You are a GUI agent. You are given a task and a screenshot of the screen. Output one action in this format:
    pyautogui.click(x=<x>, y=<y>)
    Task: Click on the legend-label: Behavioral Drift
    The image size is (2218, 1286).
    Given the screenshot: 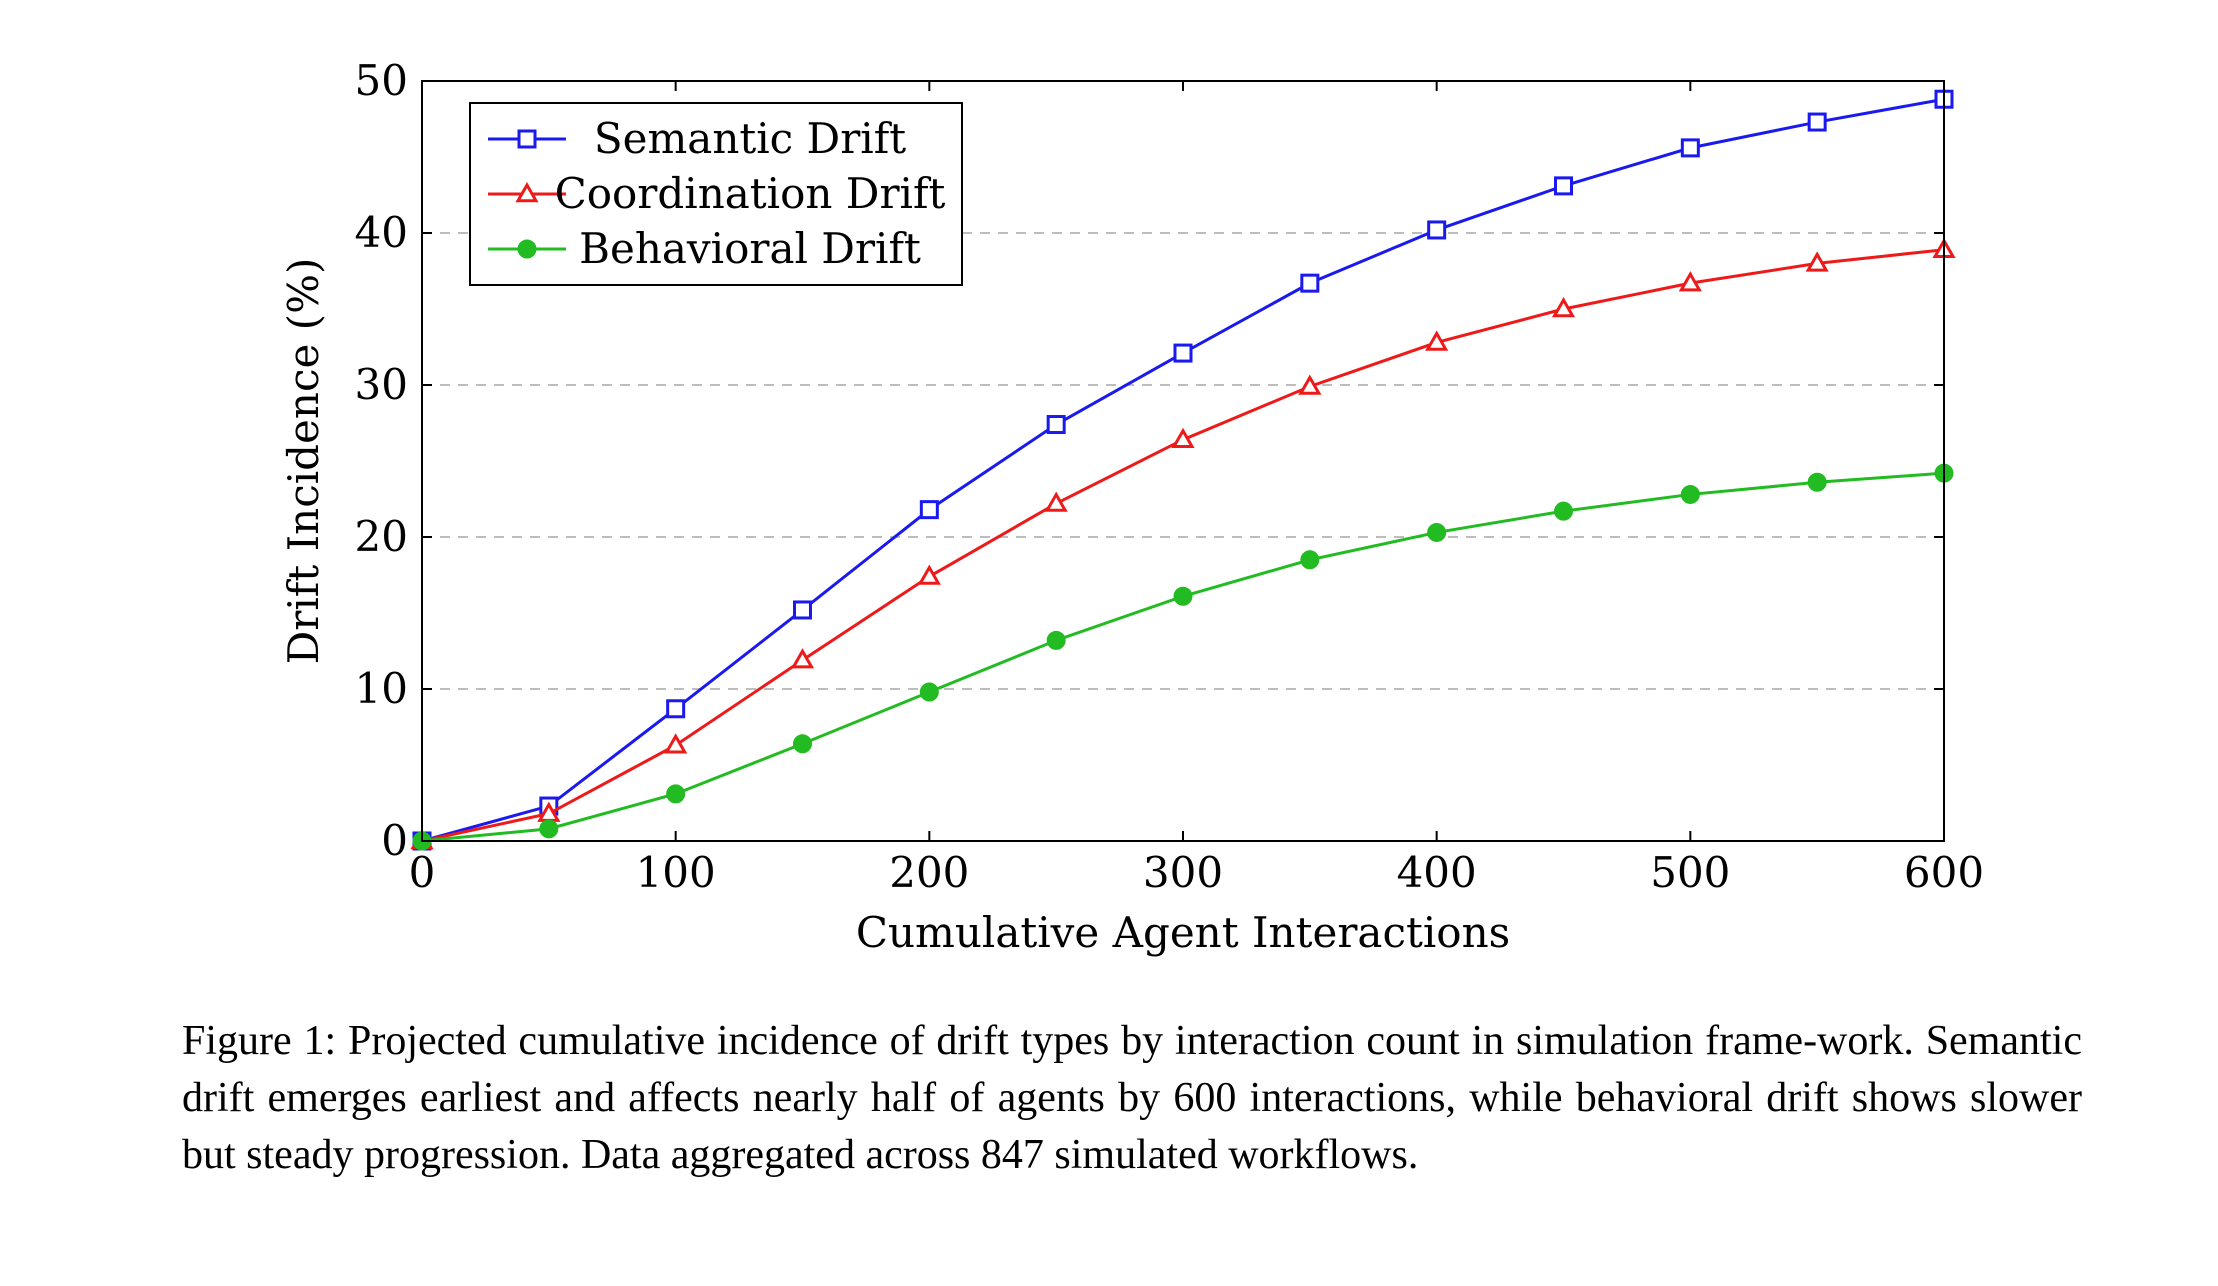 What is the action you would take?
    pyautogui.click(x=750, y=248)
    